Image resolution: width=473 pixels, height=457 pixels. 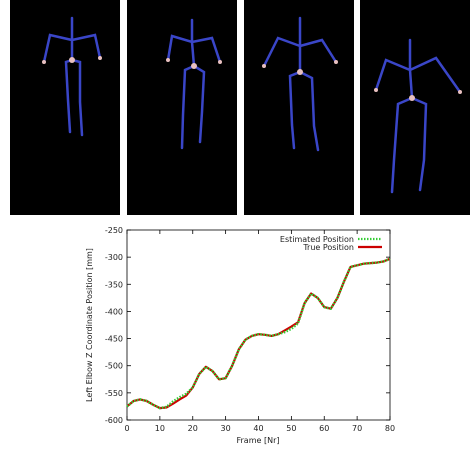 What do you see at coordinates (114, 311) in the screenshot?
I see `y-tick-label: -400` at bounding box center [114, 311].